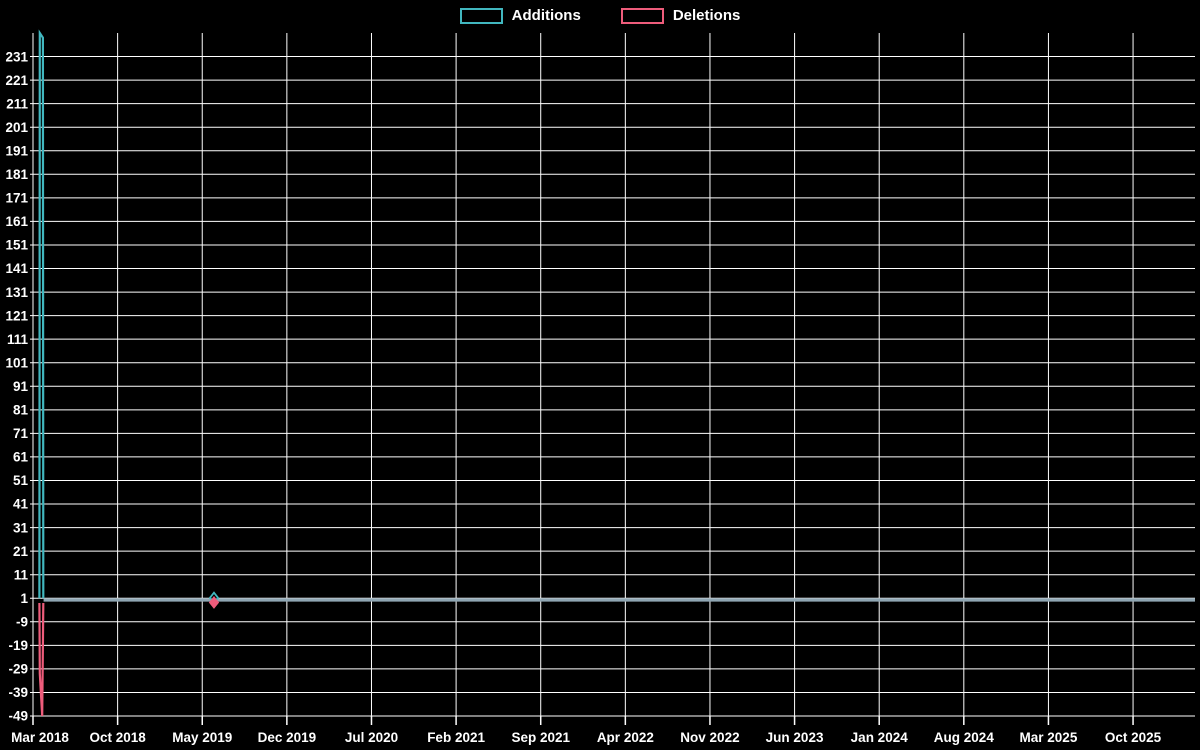 This screenshot has height=750, width=1200. Describe the element at coordinates (16, 362) in the screenshot. I see `y-tick-label: 101` at that location.